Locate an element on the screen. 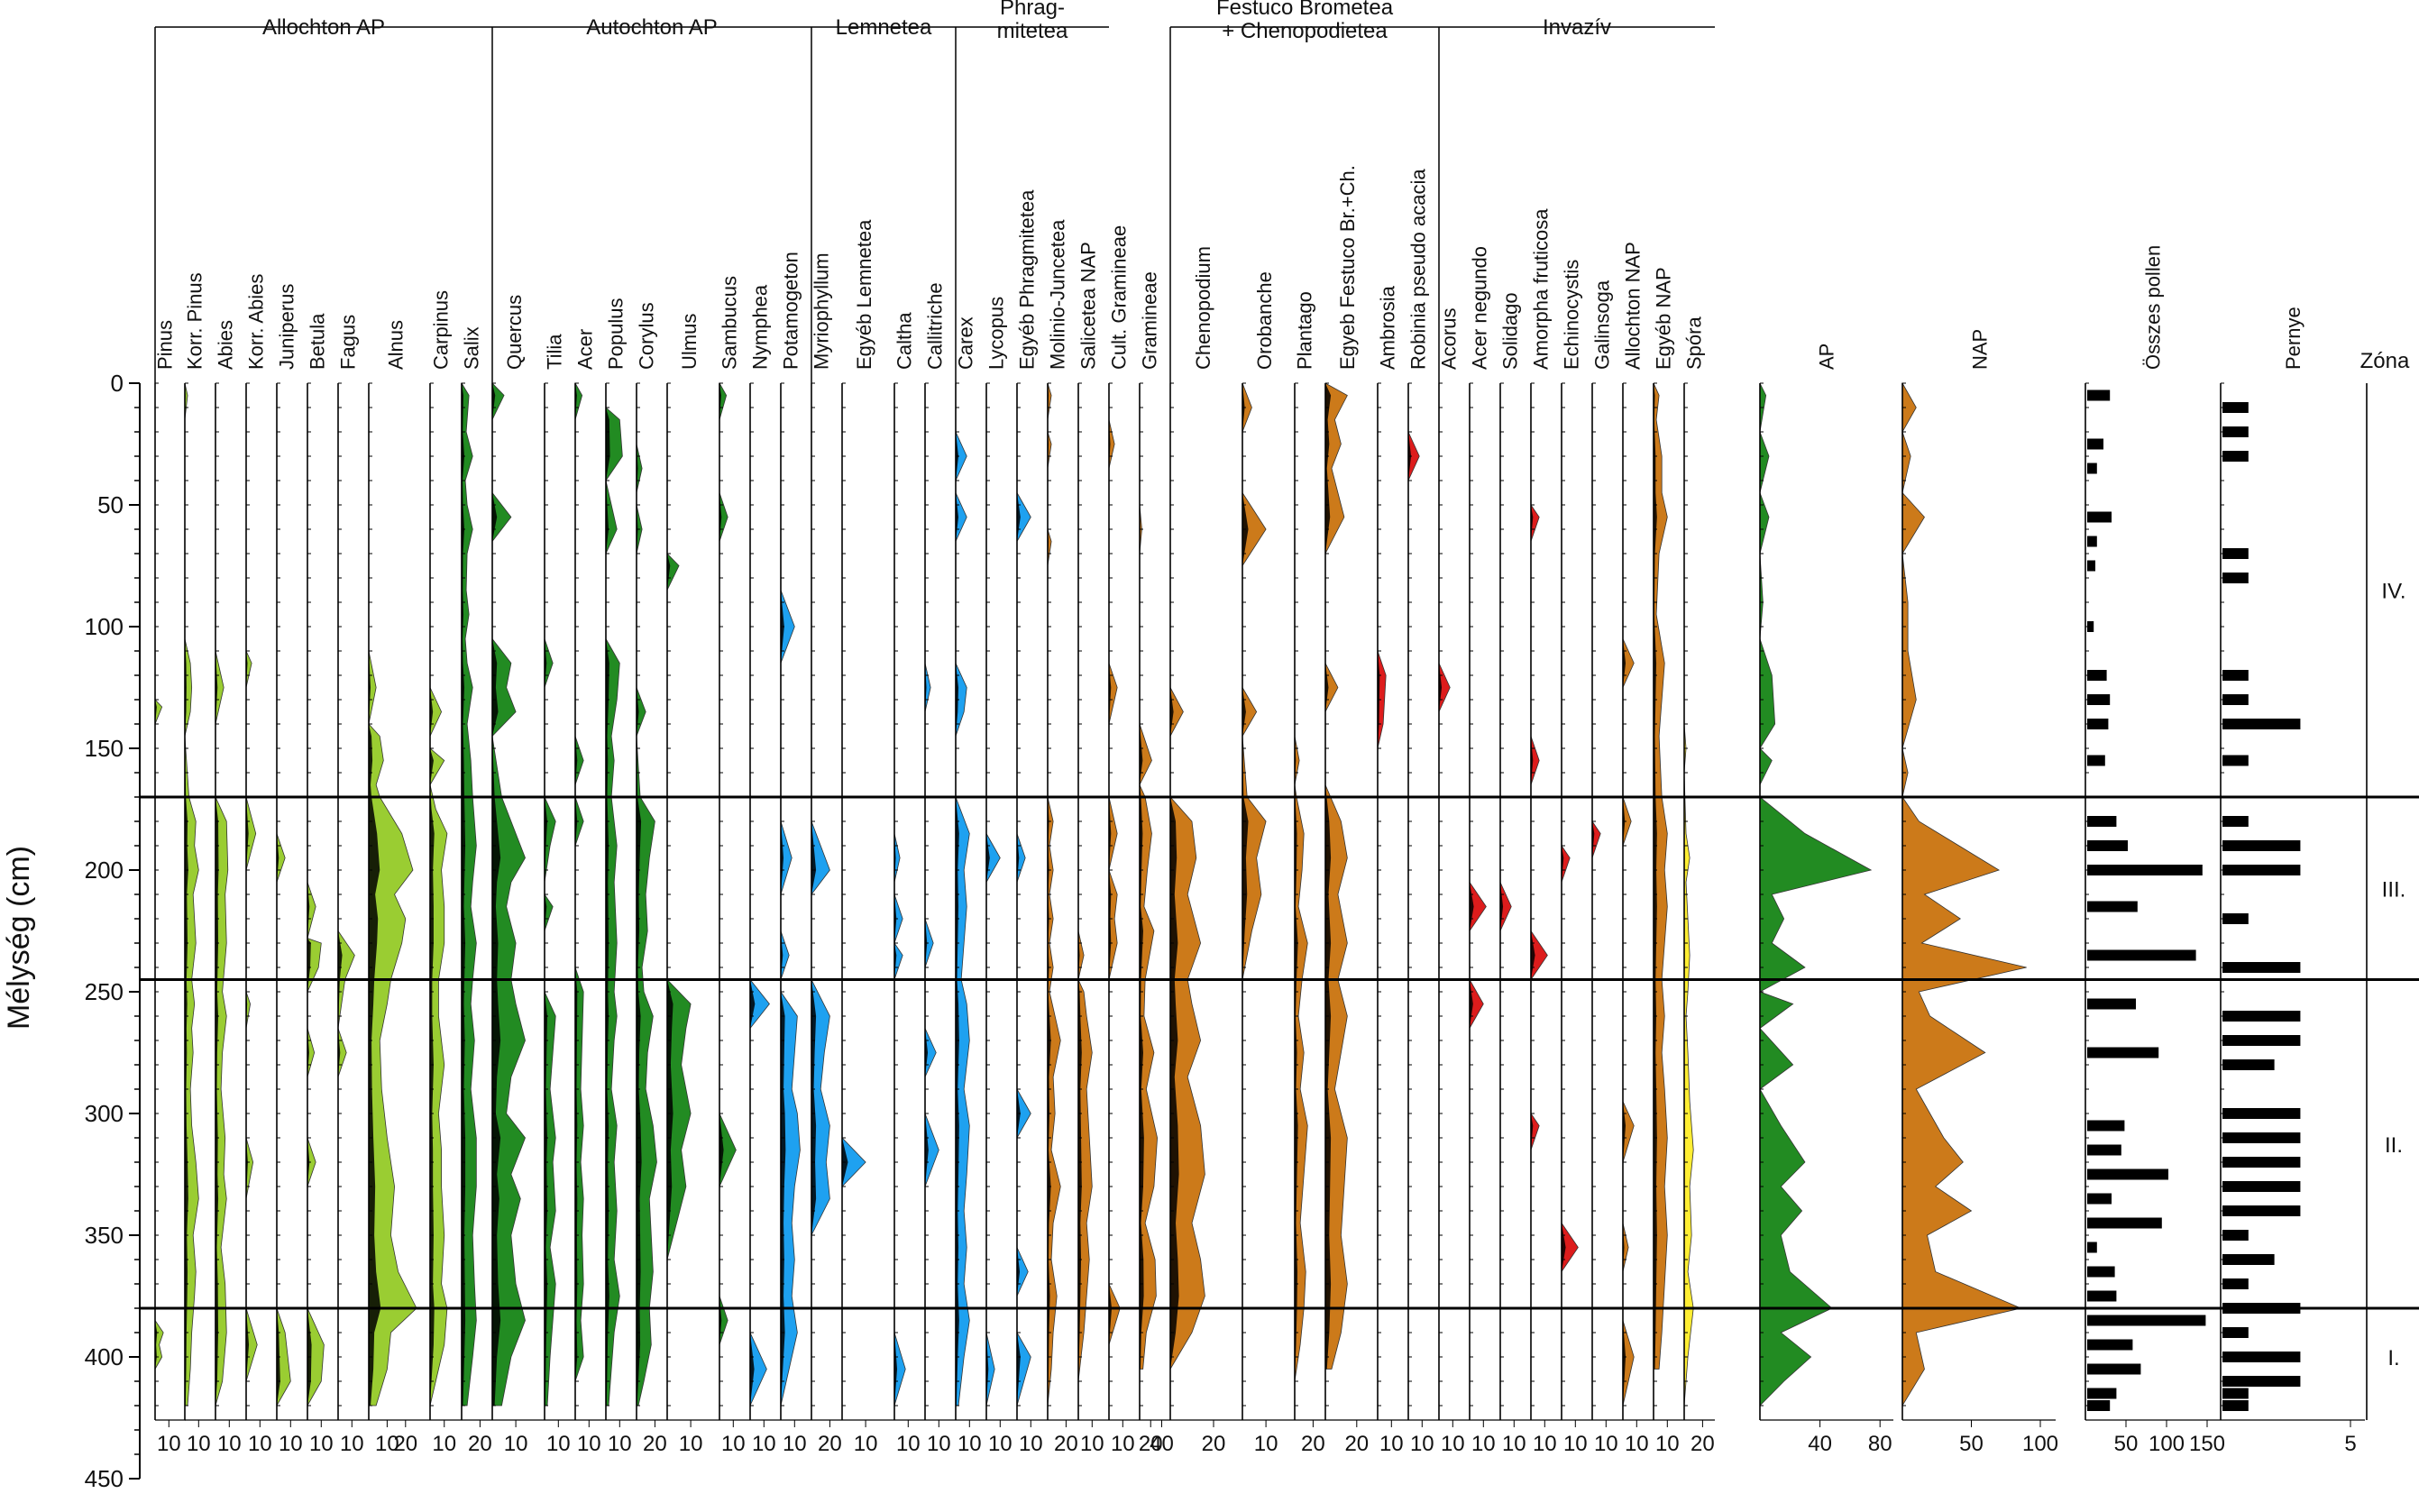 The height and width of the screenshot is (1512, 2419). x-tick-label-echinocystis: 10 is located at coordinates (1575, 1444).